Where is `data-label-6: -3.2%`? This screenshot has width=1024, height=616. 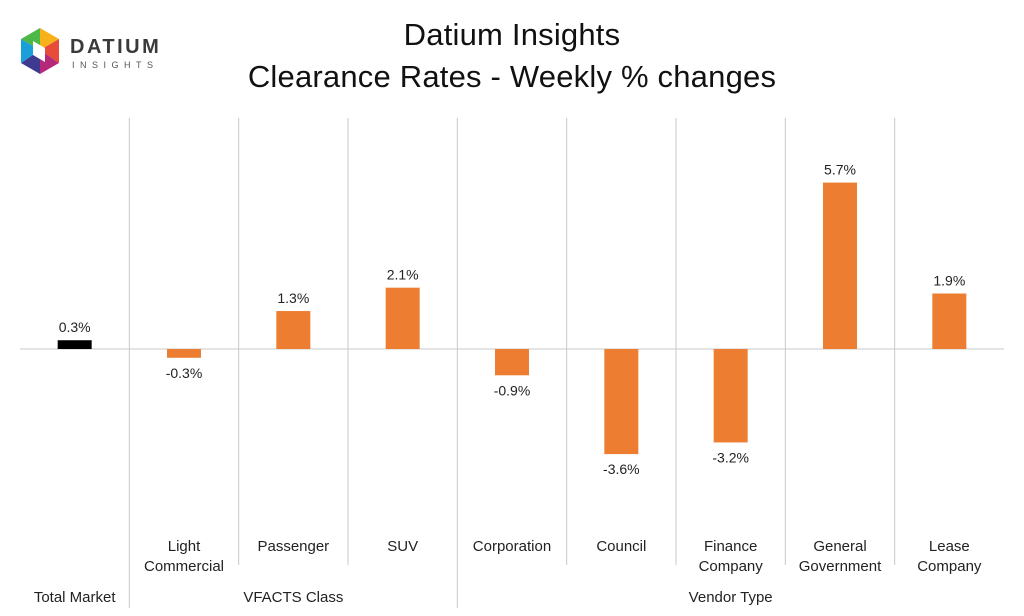
data-label-6: -3.2% is located at coordinates (730, 457).